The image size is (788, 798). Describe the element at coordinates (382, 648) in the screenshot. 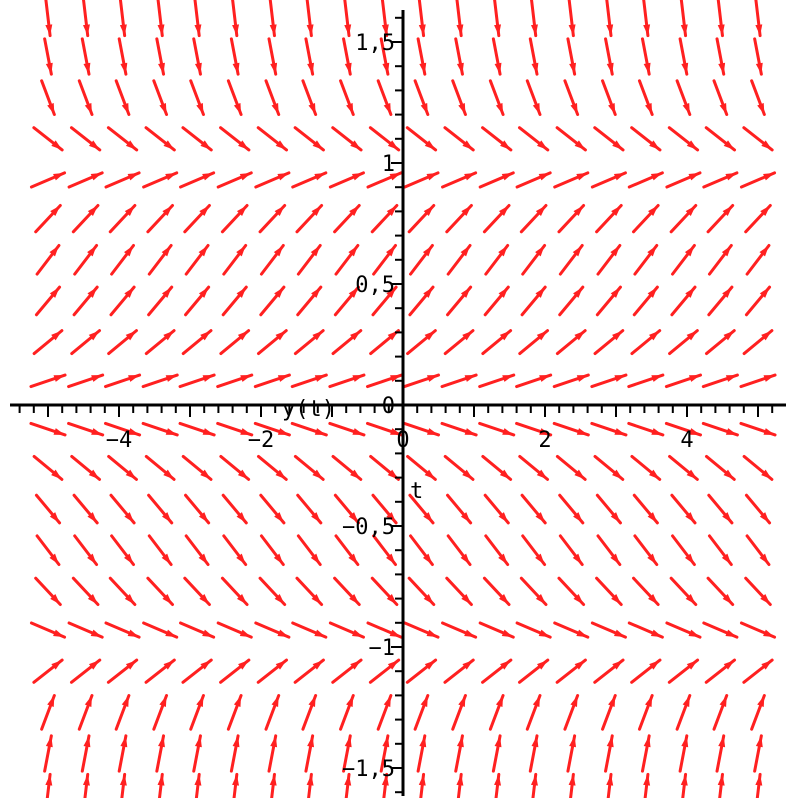

I see `y-tick-label: −1` at that location.